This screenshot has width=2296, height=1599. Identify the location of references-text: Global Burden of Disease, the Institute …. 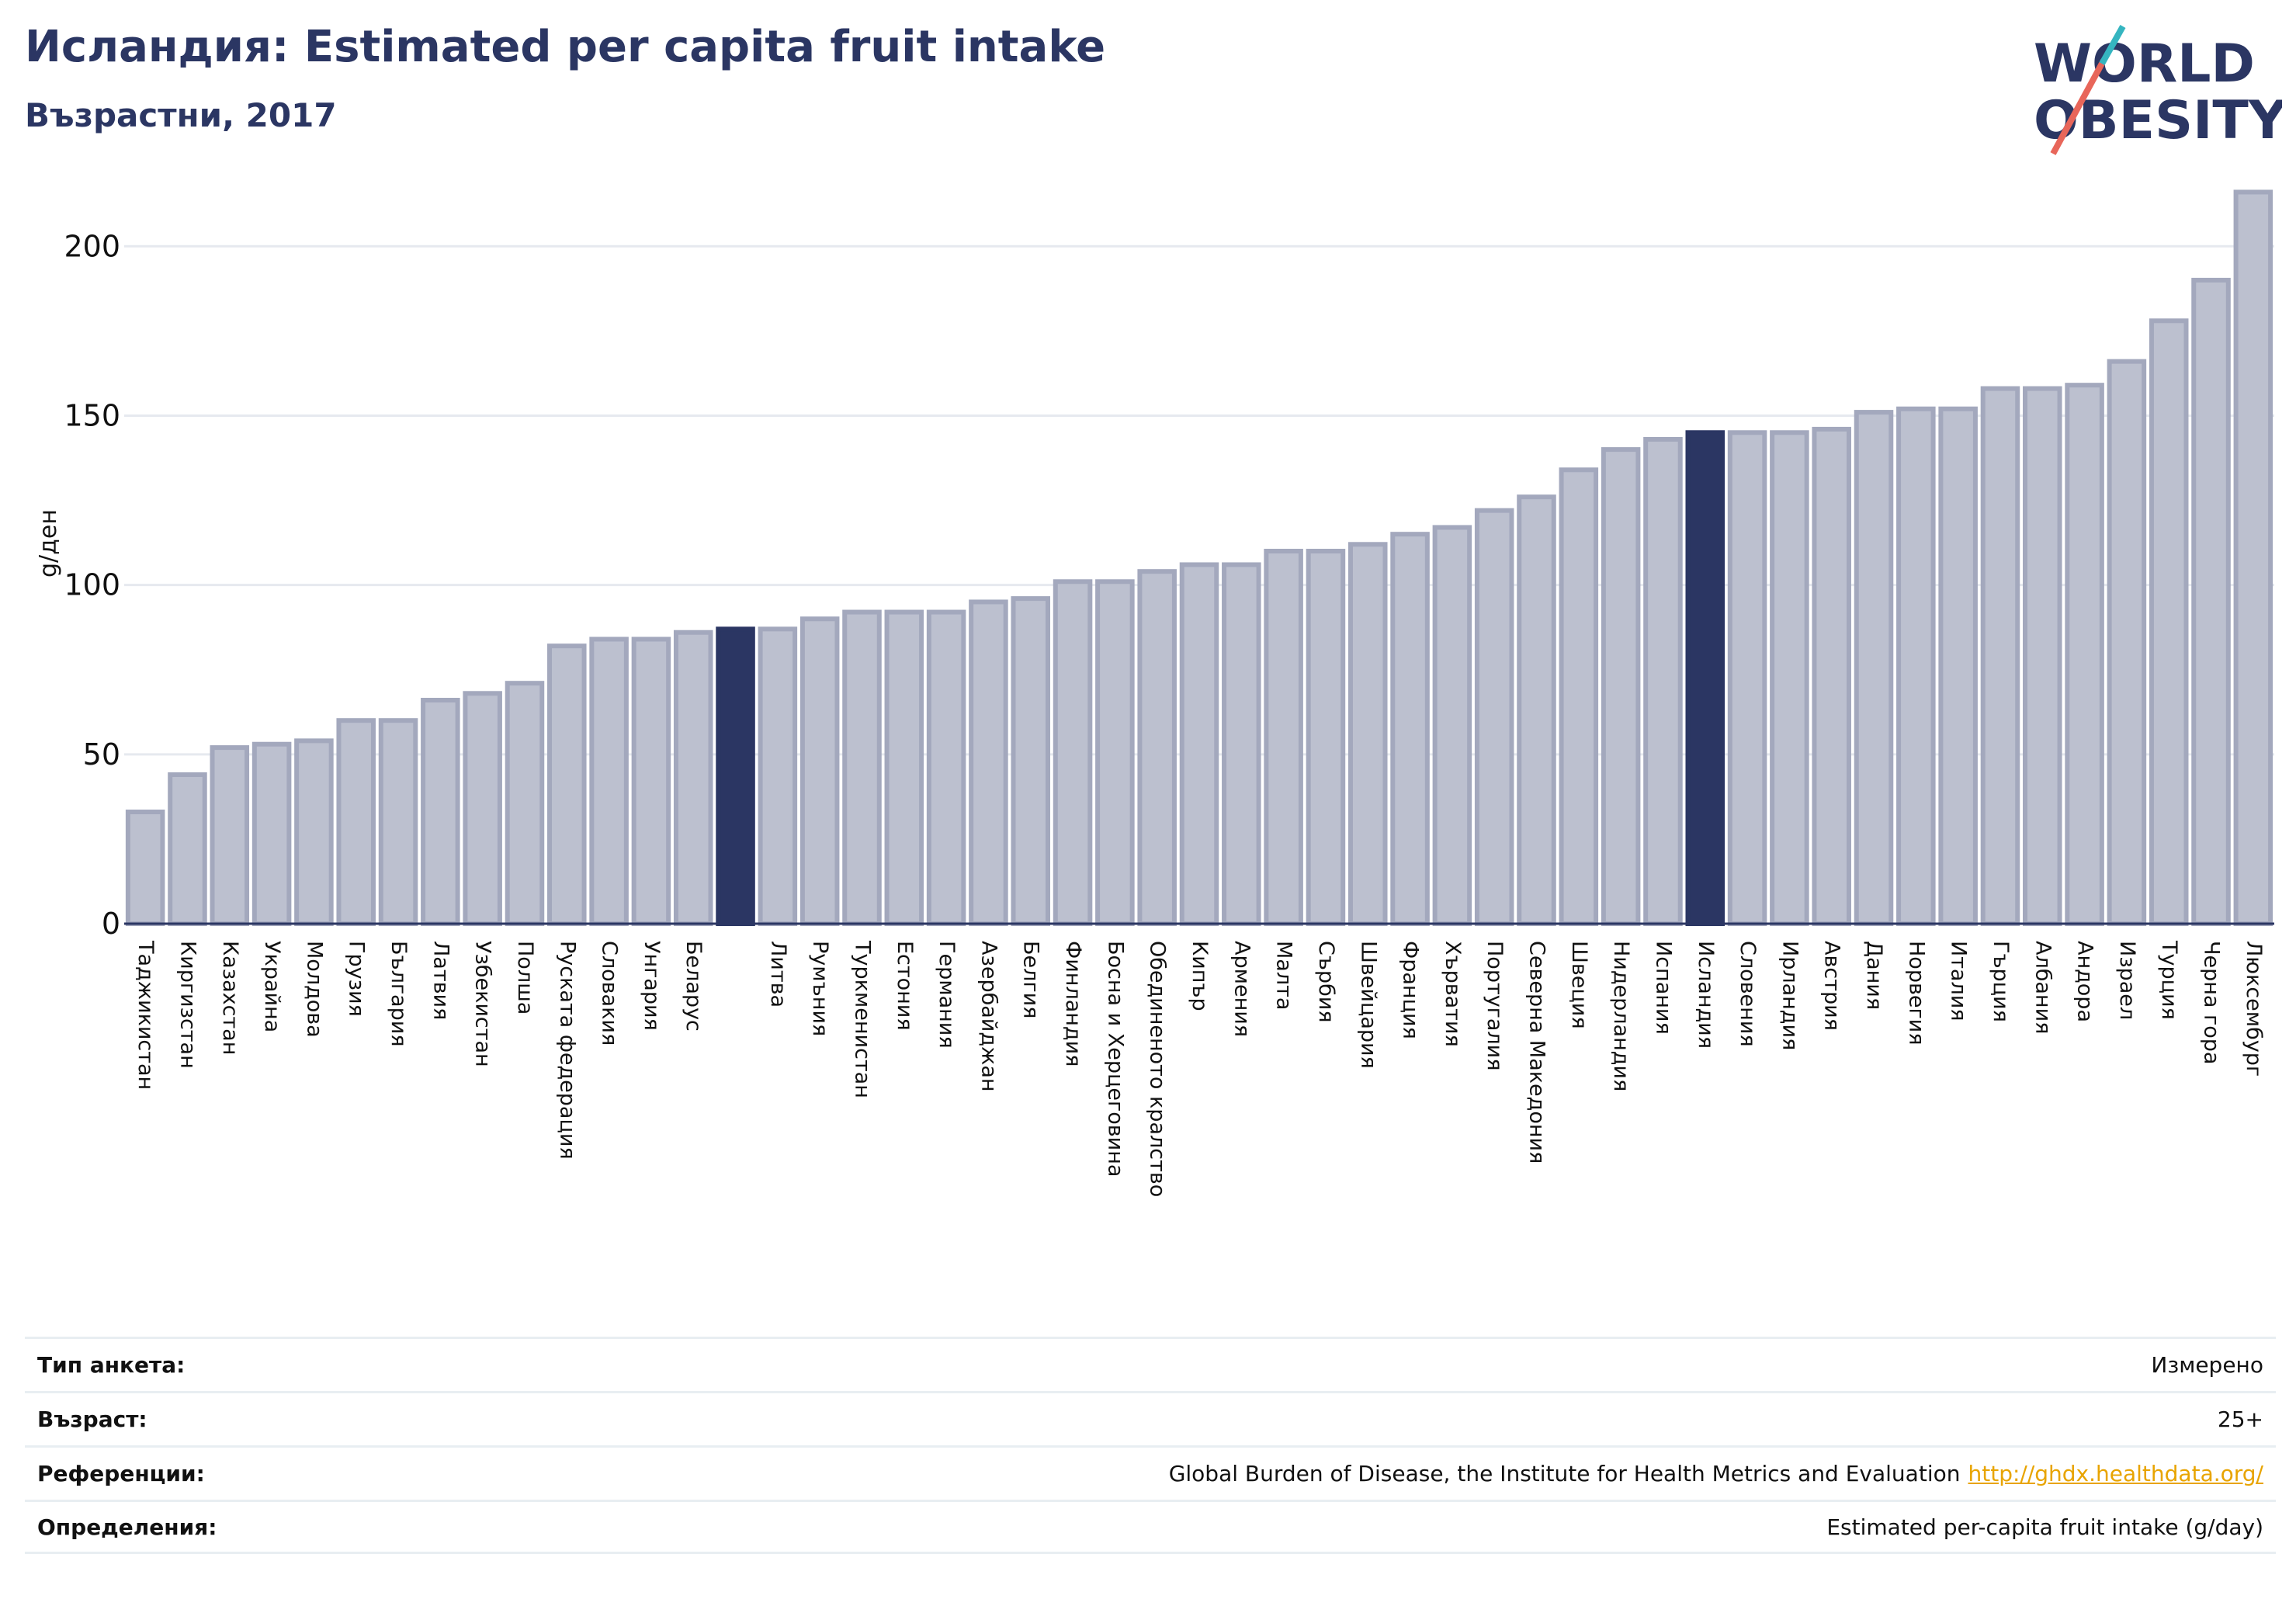
(1564, 1473).